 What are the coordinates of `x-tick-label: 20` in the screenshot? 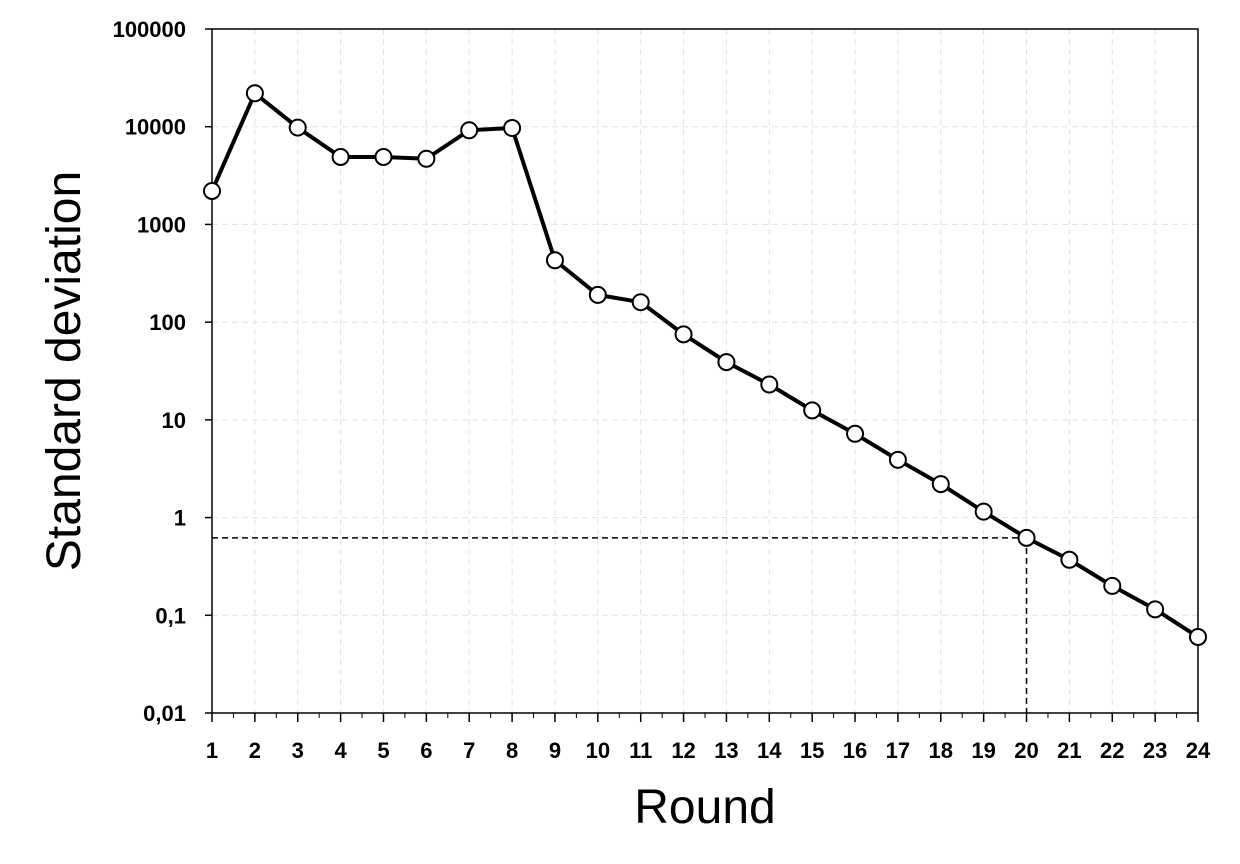 It's located at (1026, 750).